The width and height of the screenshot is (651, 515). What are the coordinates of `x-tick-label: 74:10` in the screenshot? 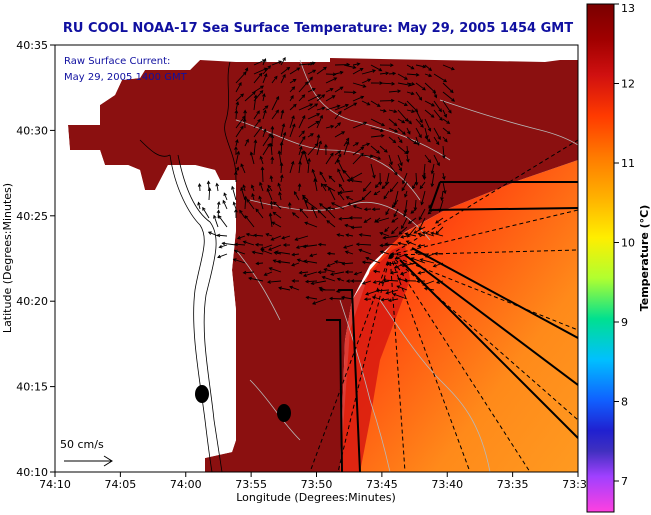 It's located at (55, 484).